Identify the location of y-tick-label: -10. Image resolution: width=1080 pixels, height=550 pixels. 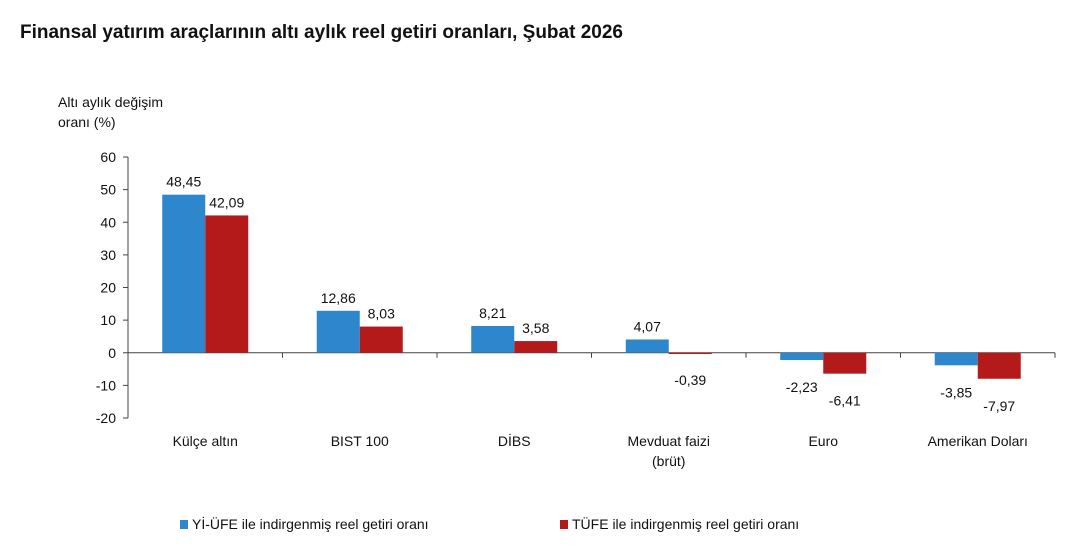
(106, 385).